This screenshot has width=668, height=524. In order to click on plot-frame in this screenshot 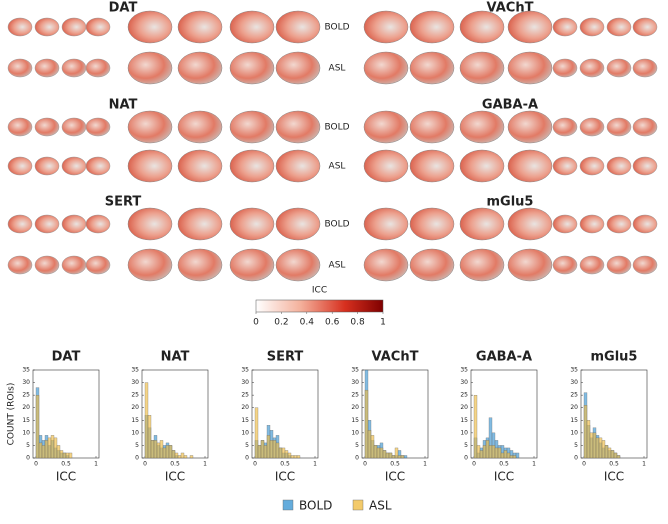, I will do `click(504, 414)`.